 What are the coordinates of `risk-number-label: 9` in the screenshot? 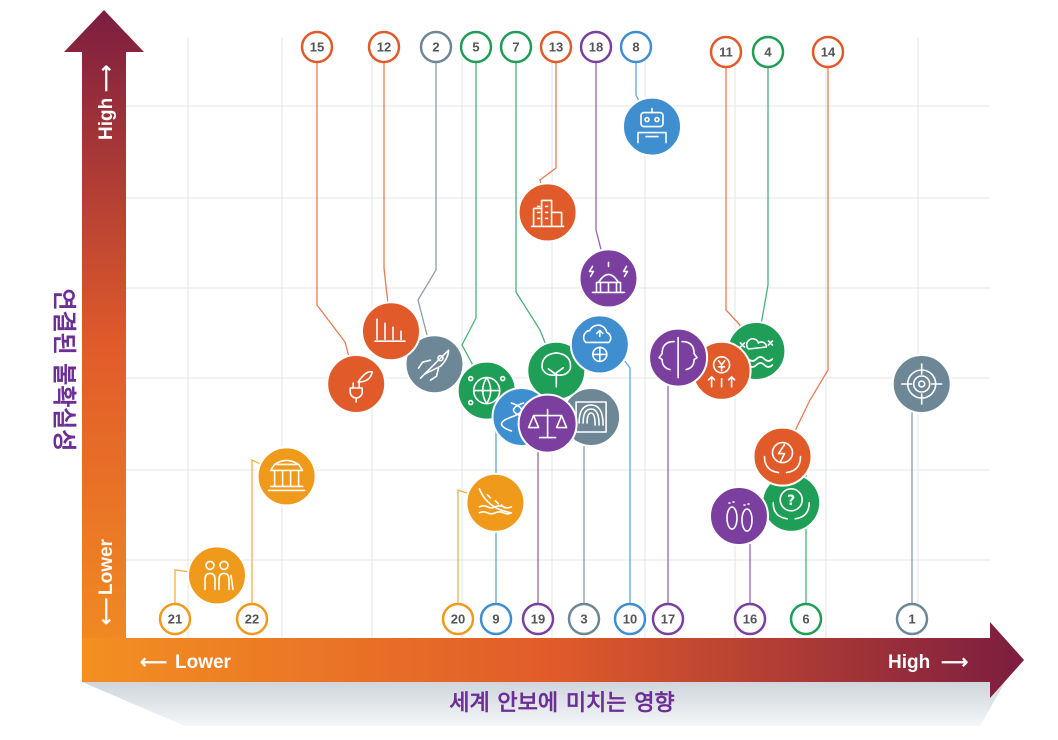 It's located at (495, 619).